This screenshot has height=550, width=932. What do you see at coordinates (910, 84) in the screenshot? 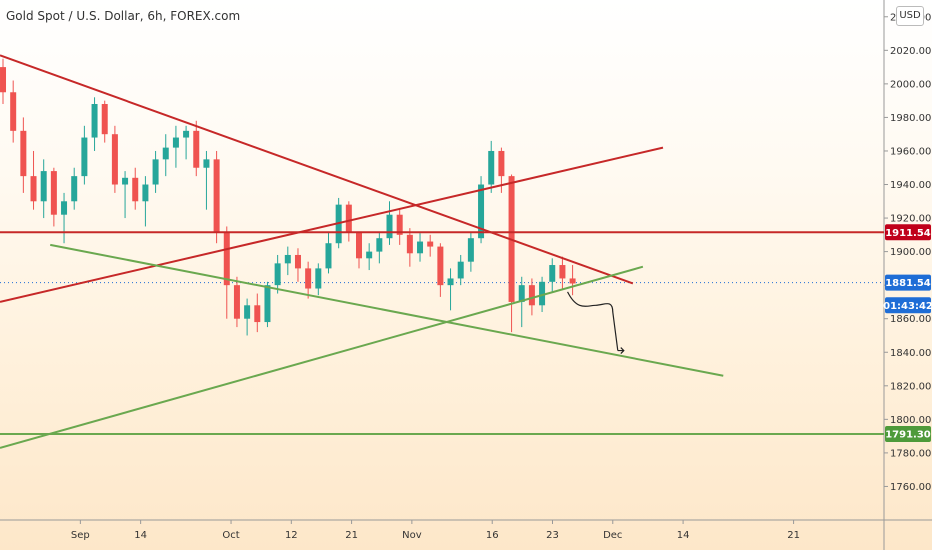
I see `y-tick-label: 2000.00` at bounding box center [910, 84].